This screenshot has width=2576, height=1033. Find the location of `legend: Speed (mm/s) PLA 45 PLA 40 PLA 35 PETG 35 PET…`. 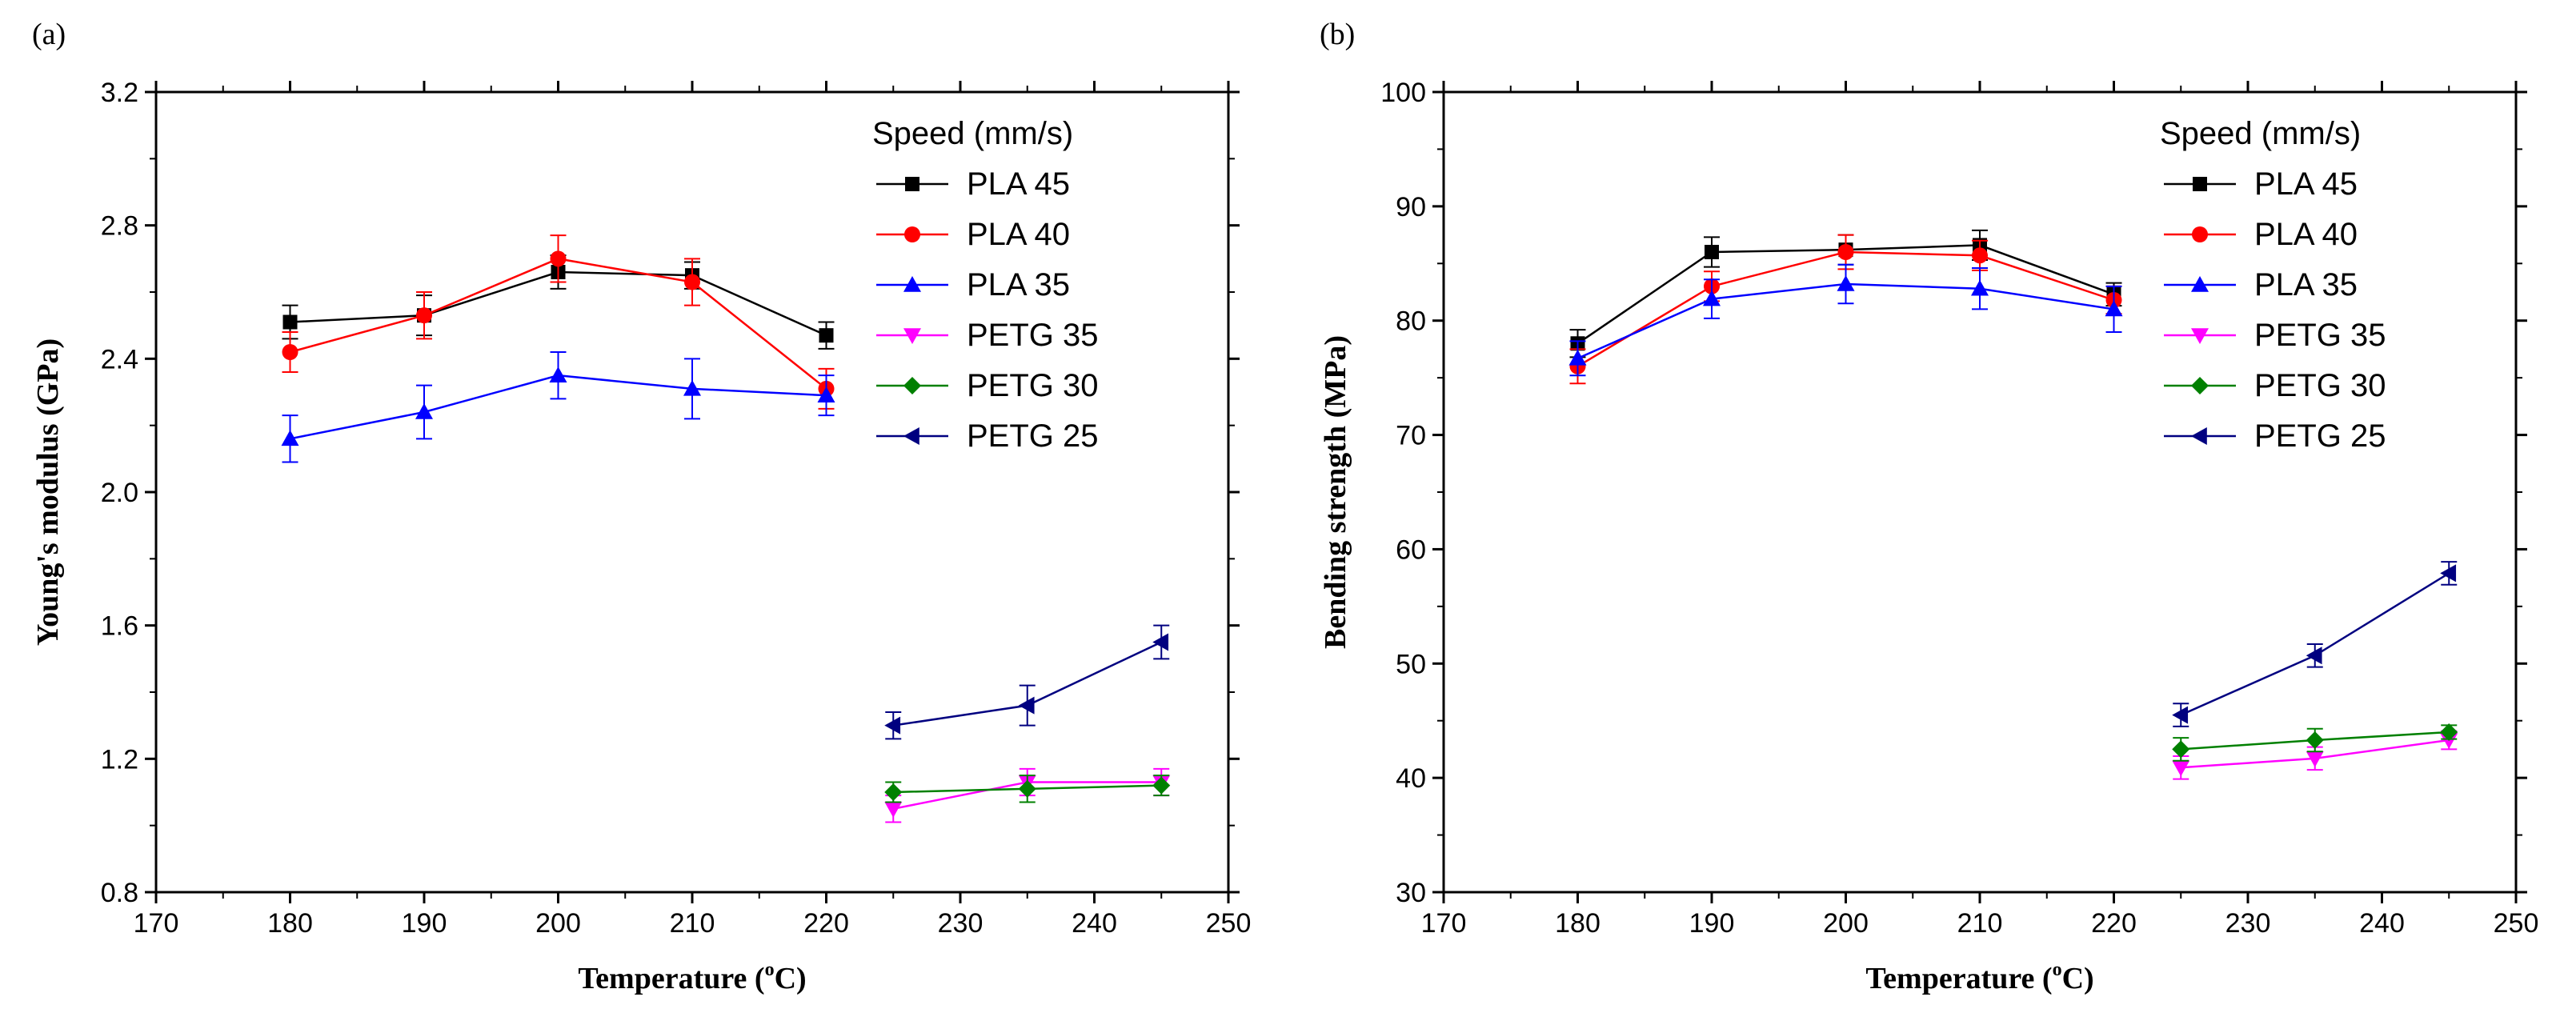

legend: Speed (mm/s) PLA 45 PLA 40 PLA 35 PETG 35 PET… is located at coordinates (985, 285).